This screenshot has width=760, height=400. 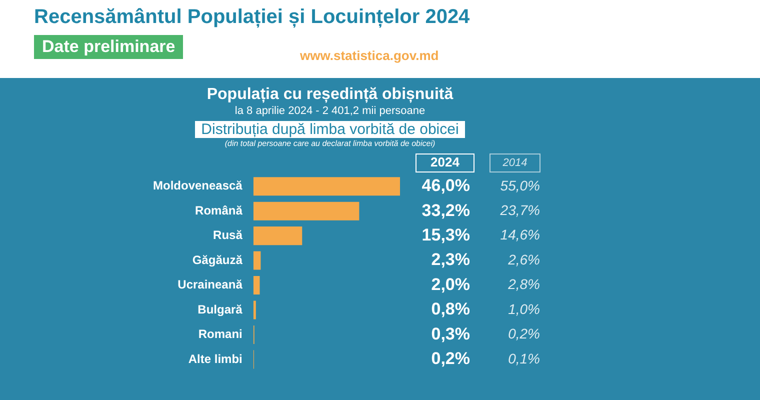 I want to click on data-label: 46,0%, so click(x=446, y=186).